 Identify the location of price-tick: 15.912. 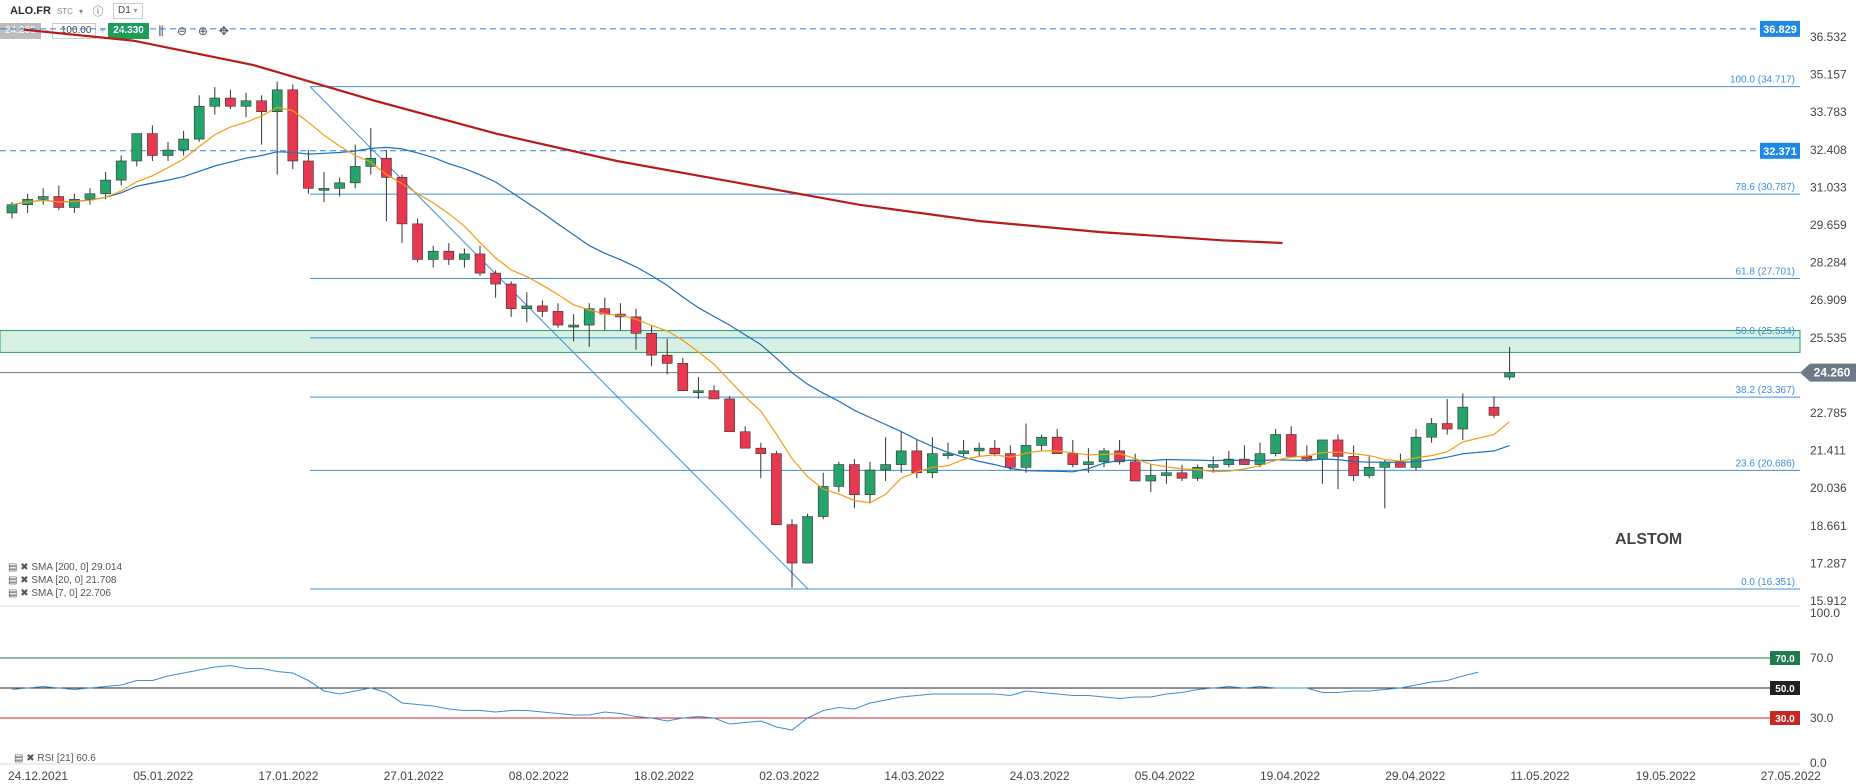
(1828, 601).